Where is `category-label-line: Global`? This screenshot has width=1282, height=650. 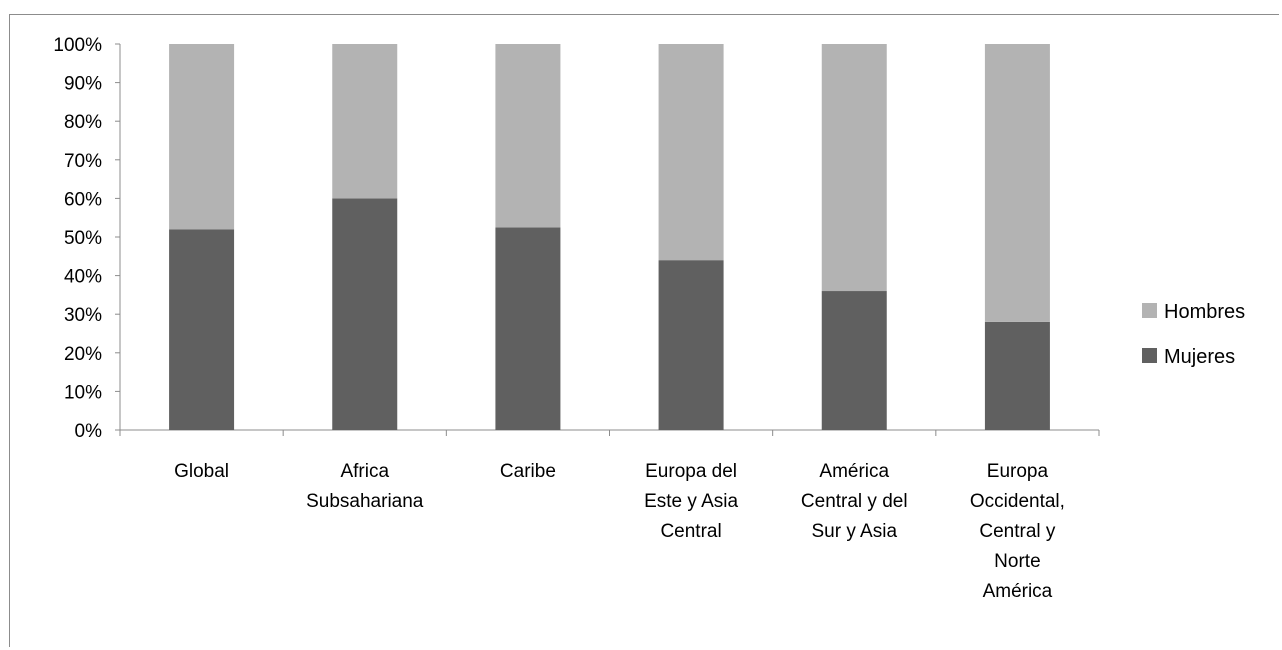
category-label-line: Global is located at coordinates (201, 471).